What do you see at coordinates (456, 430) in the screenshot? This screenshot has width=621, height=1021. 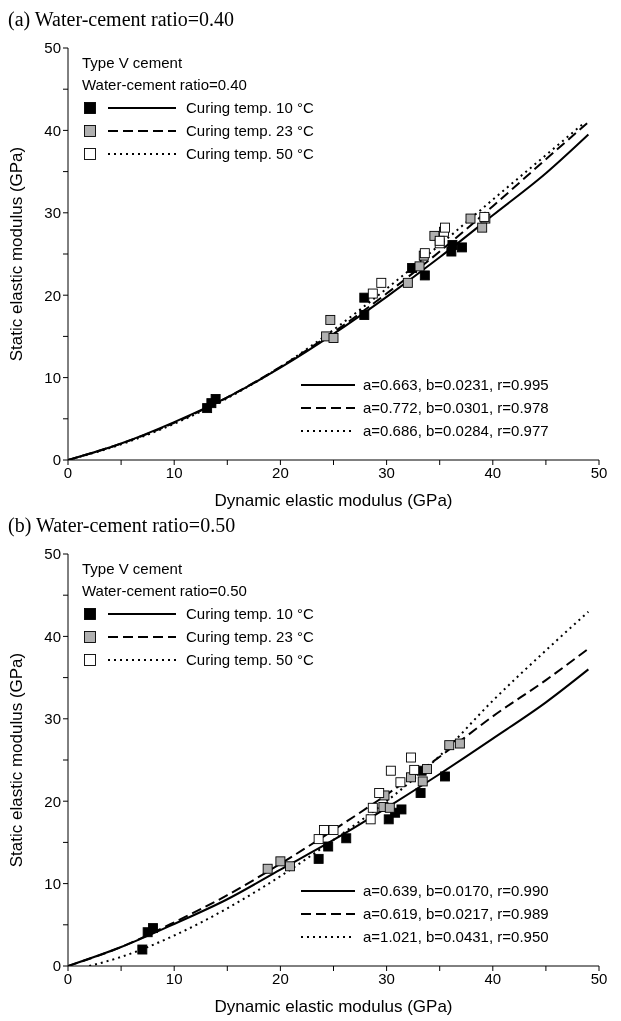 I see `annotation: a=0.686, b=0.0284, r=0.977` at bounding box center [456, 430].